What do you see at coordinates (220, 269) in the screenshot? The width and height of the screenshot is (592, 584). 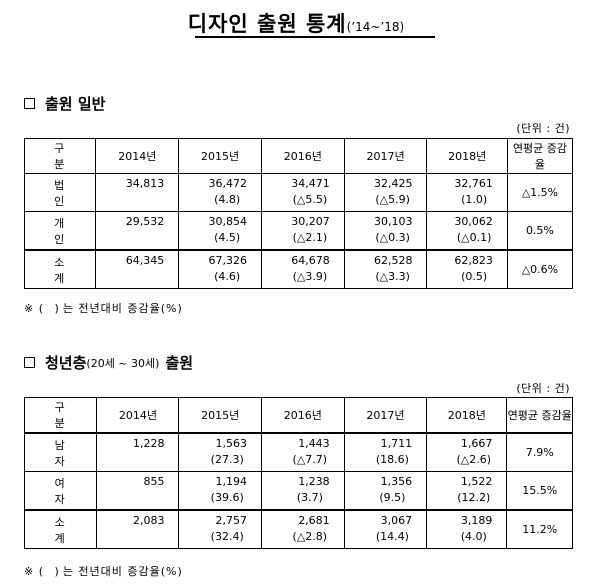 I see `cell-2015: 67,326 (4.6)` at bounding box center [220, 269].